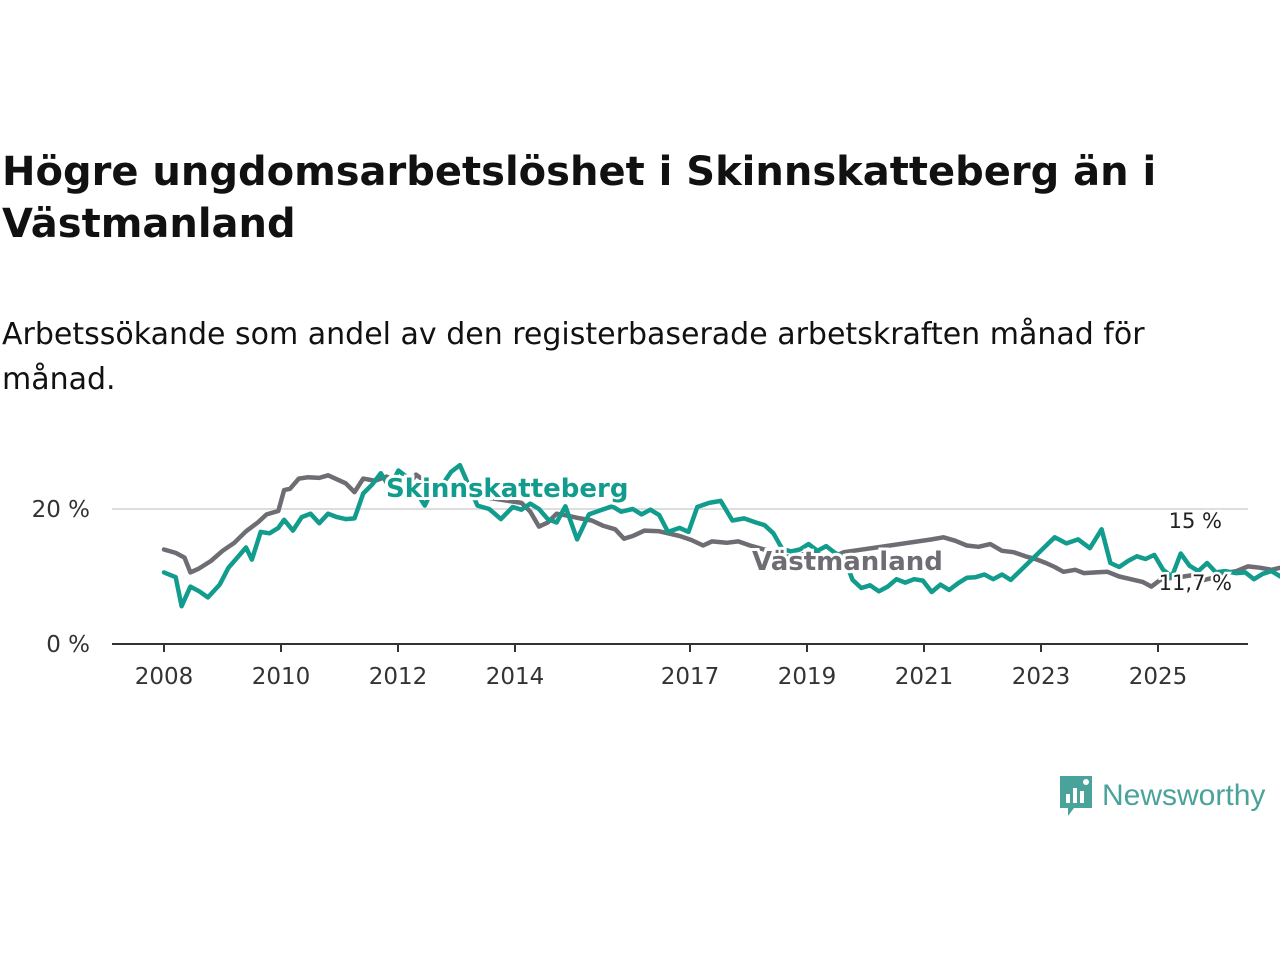 Image resolution: width=1280 pixels, height=960 pixels. I want to click on series-name-label-v-stmanland: Västmanland, so click(847, 562).